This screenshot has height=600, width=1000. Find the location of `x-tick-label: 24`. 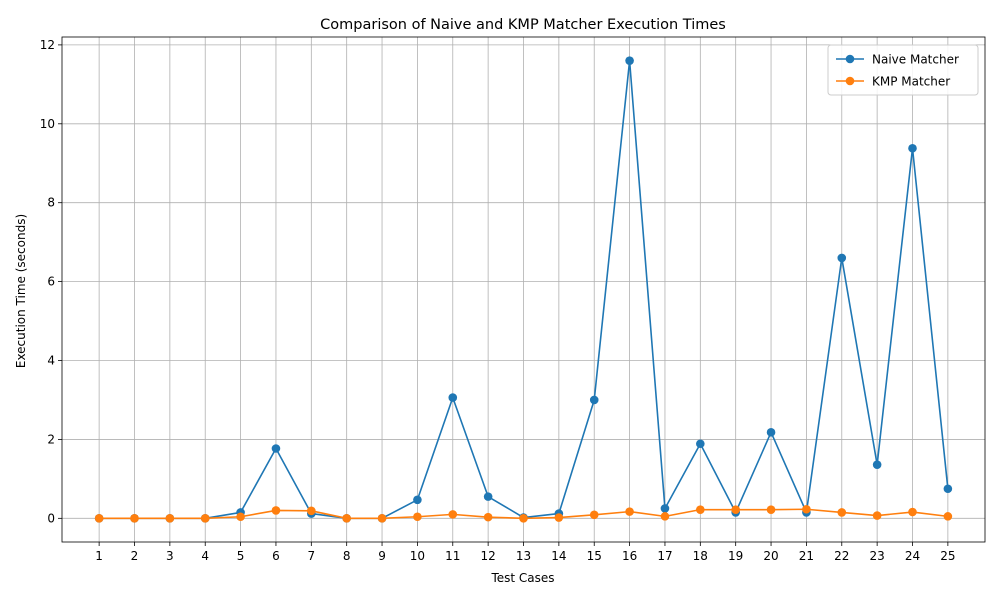

x-tick-label: 24 is located at coordinates (912, 556).